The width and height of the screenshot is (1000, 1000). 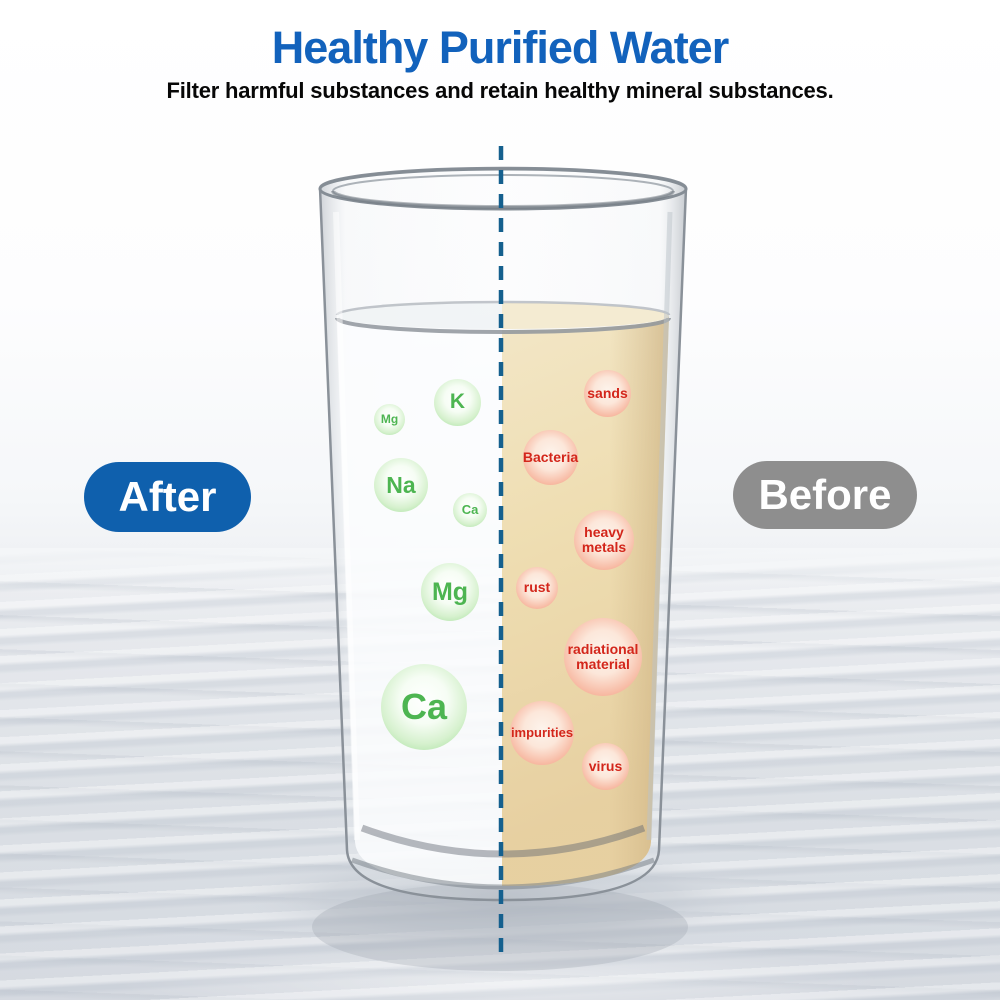 I want to click on glass-base-edge, so click(x=503, y=873).